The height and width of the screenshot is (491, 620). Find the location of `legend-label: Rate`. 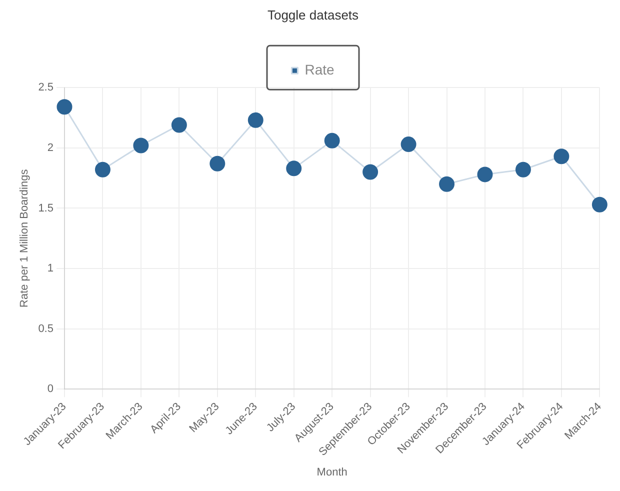

legend-label: Rate is located at coordinates (319, 69).